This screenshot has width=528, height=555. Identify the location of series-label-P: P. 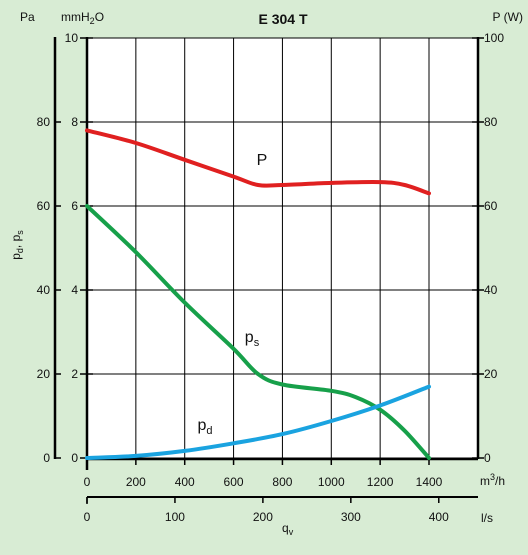
(262, 160).